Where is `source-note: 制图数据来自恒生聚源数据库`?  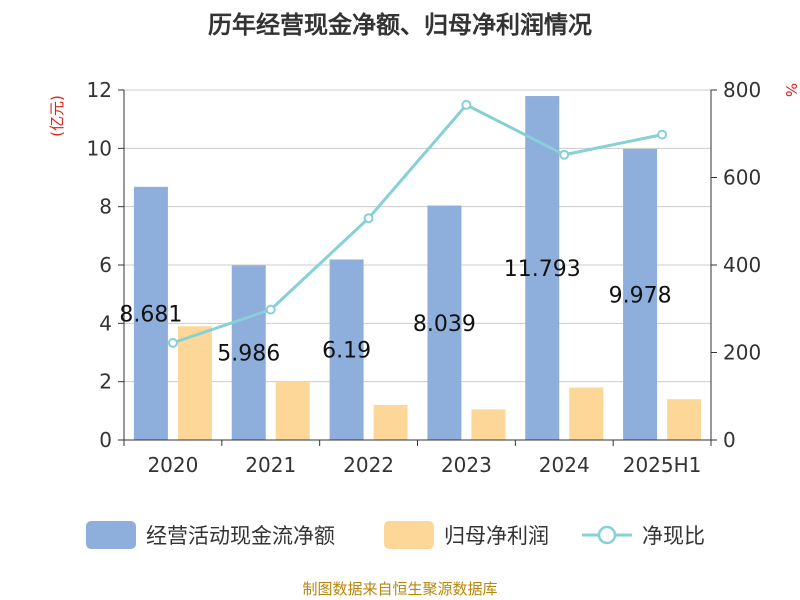 source-note: 制图数据来自恒生聚源数据库 is located at coordinates (399, 589).